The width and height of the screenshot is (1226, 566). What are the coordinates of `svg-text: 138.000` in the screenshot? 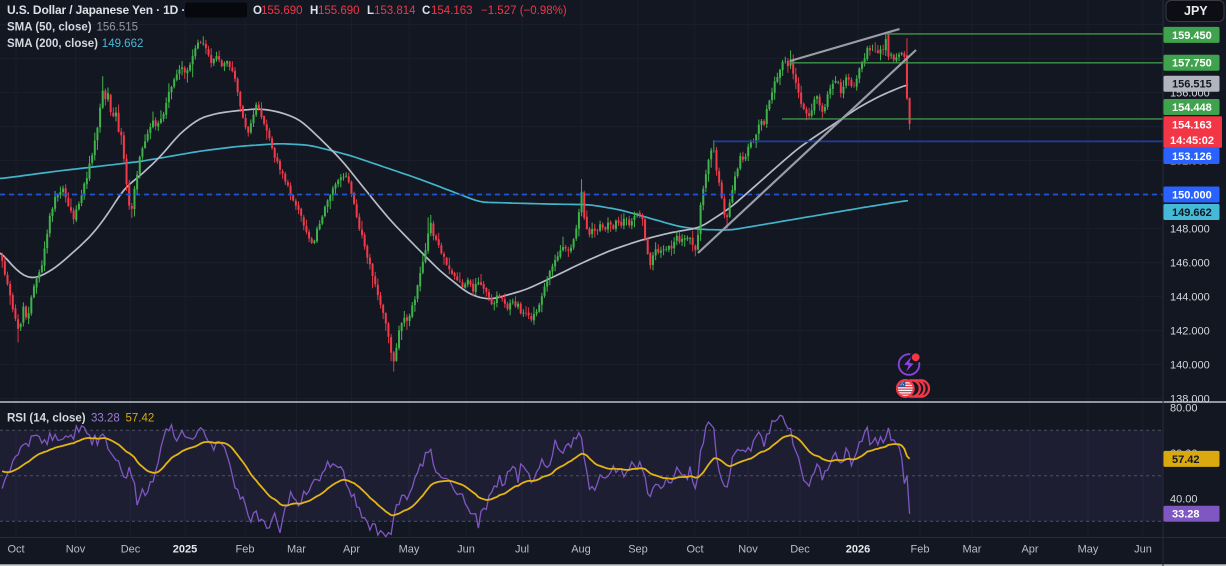 It's located at (1190, 399).